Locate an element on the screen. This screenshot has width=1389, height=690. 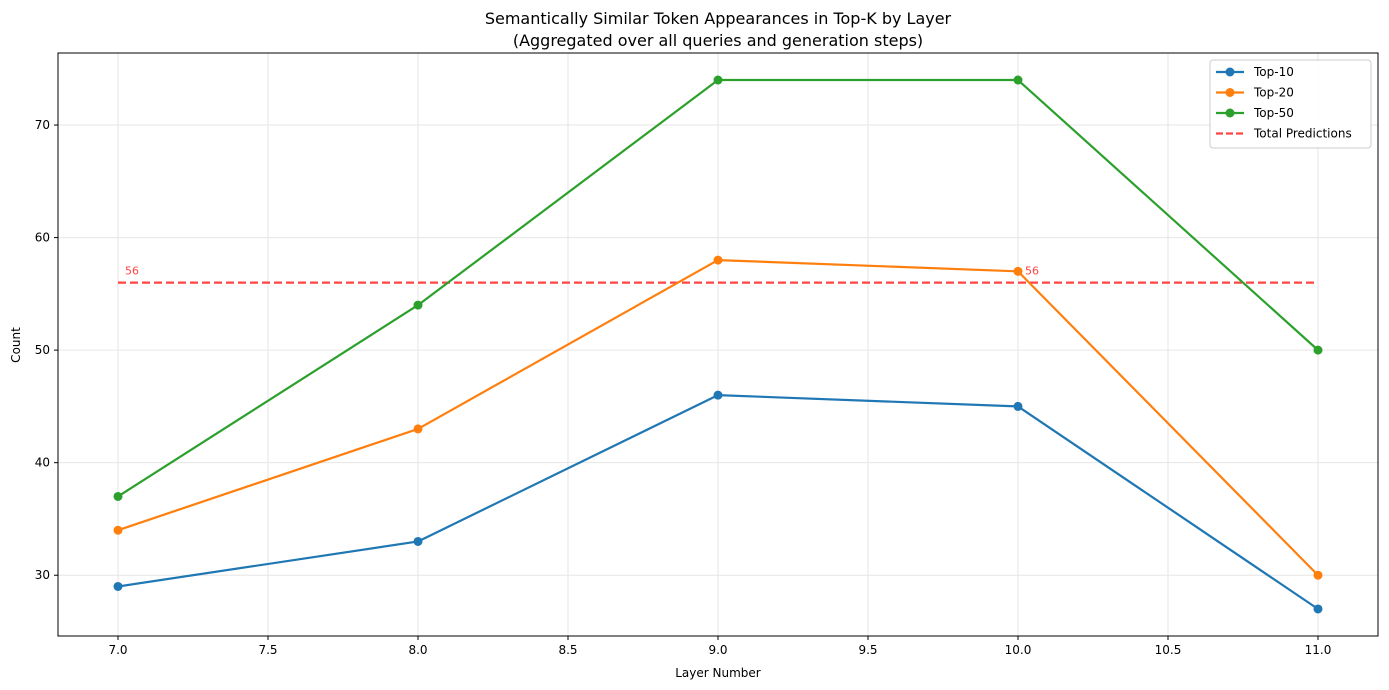
legend-entry-top-10: Top-10 is located at coordinates (1255, 72).